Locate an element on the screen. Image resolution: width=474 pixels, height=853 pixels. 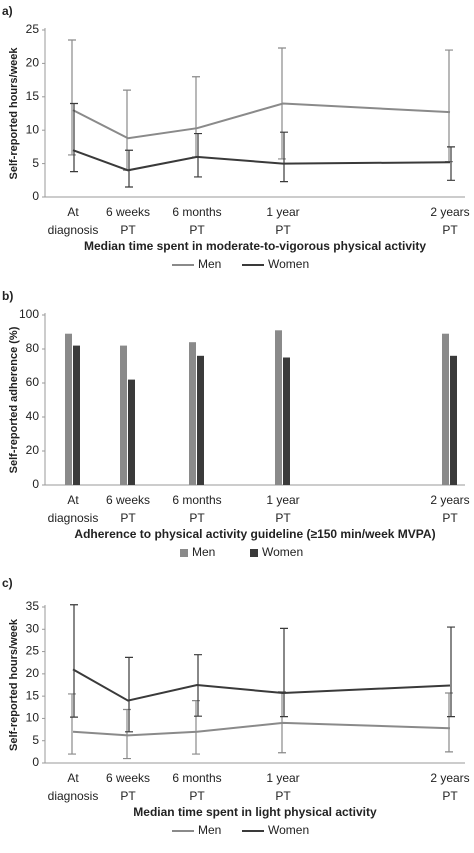
y-axis-title: Self-reported adherence (%) is located at coordinates (14, 399).